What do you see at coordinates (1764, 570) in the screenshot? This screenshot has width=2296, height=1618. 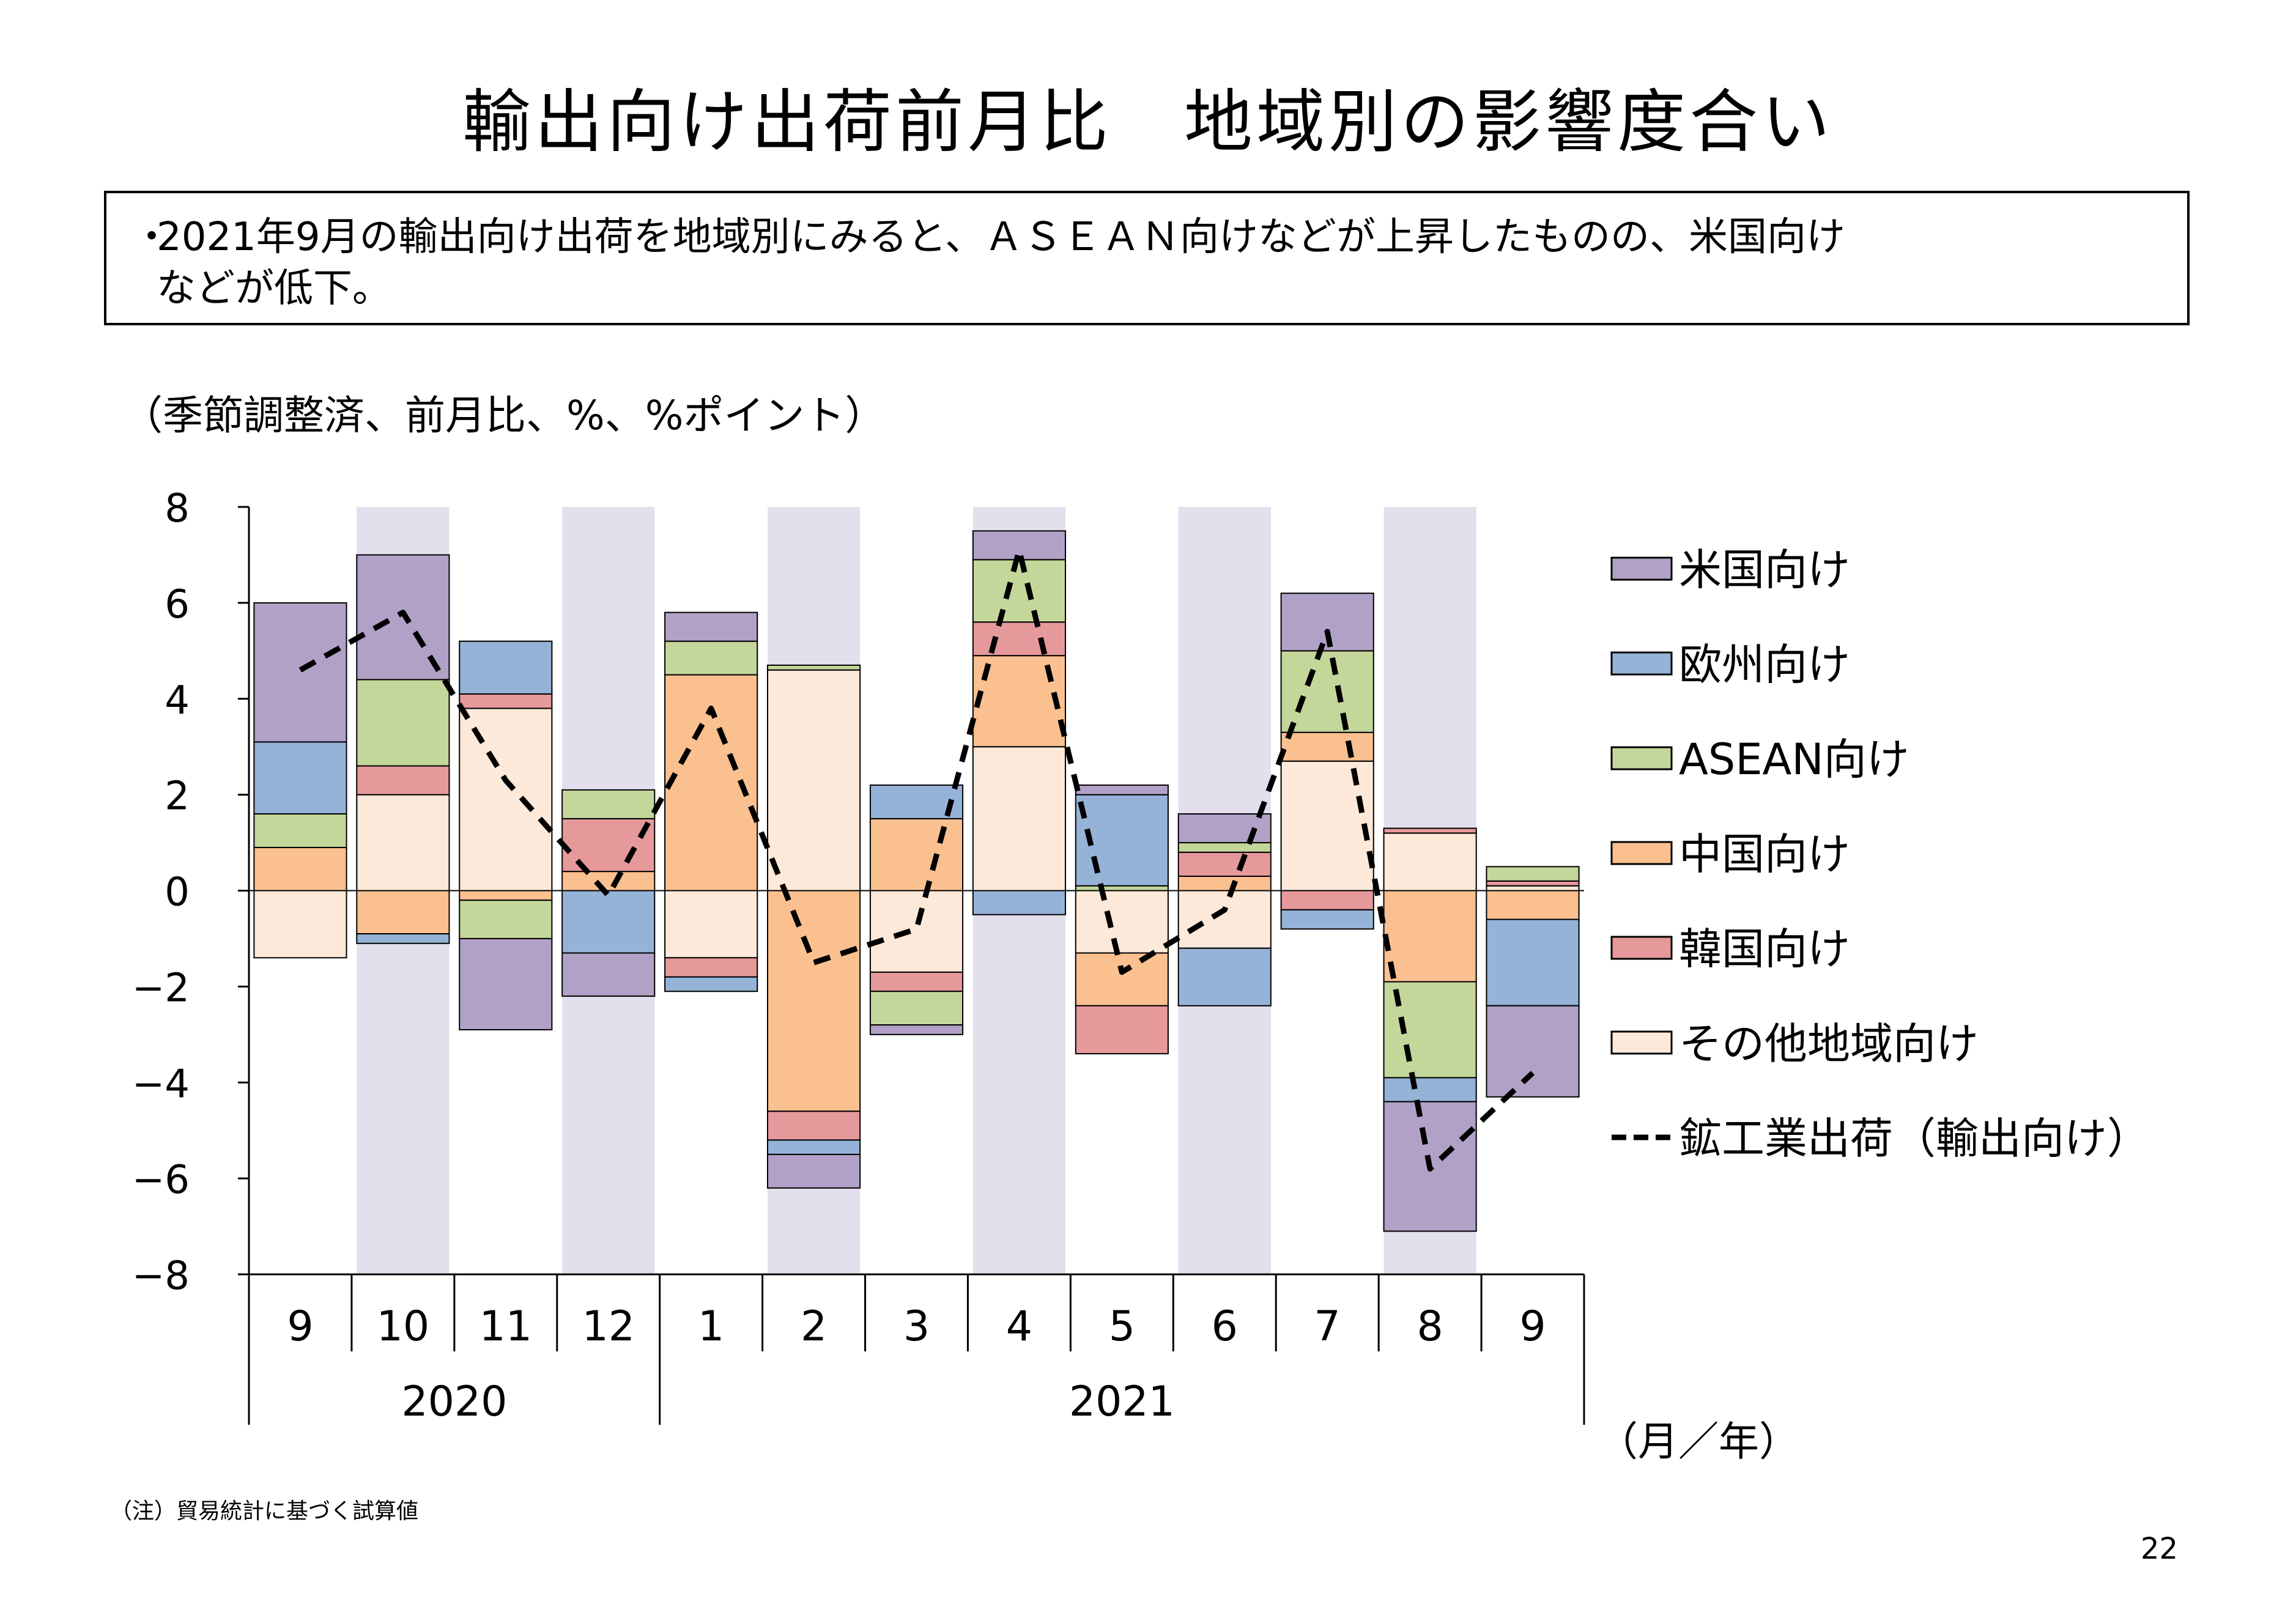 I see `legend-label: 米国向け` at bounding box center [1764, 570].